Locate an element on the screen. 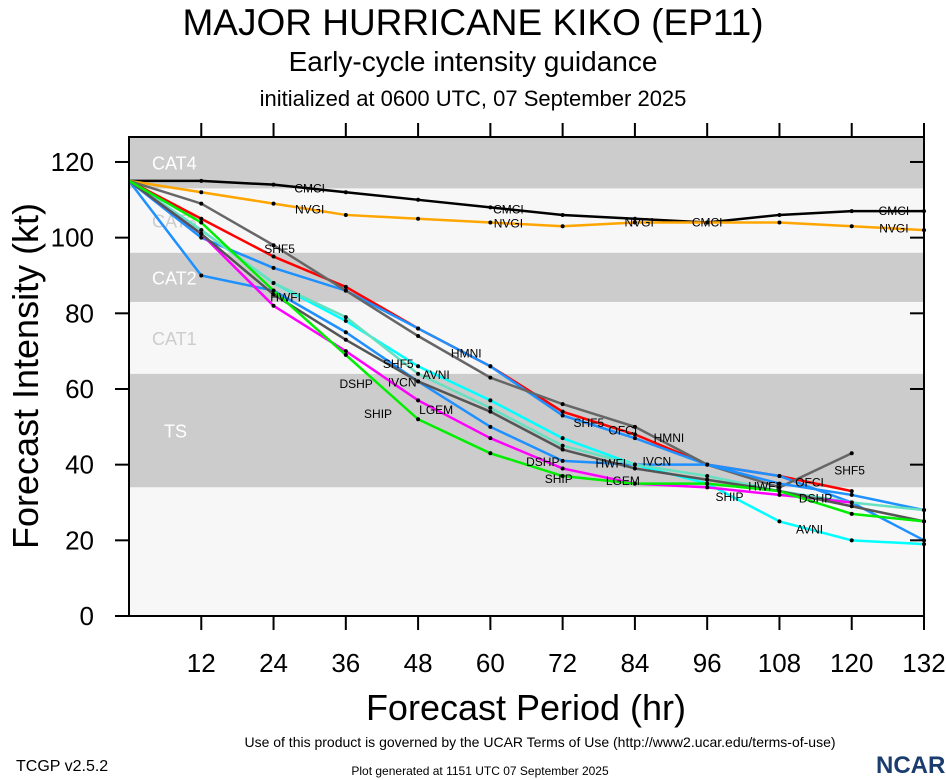 The width and height of the screenshot is (946, 780). x-tick-label: 48 is located at coordinates (418, 663).